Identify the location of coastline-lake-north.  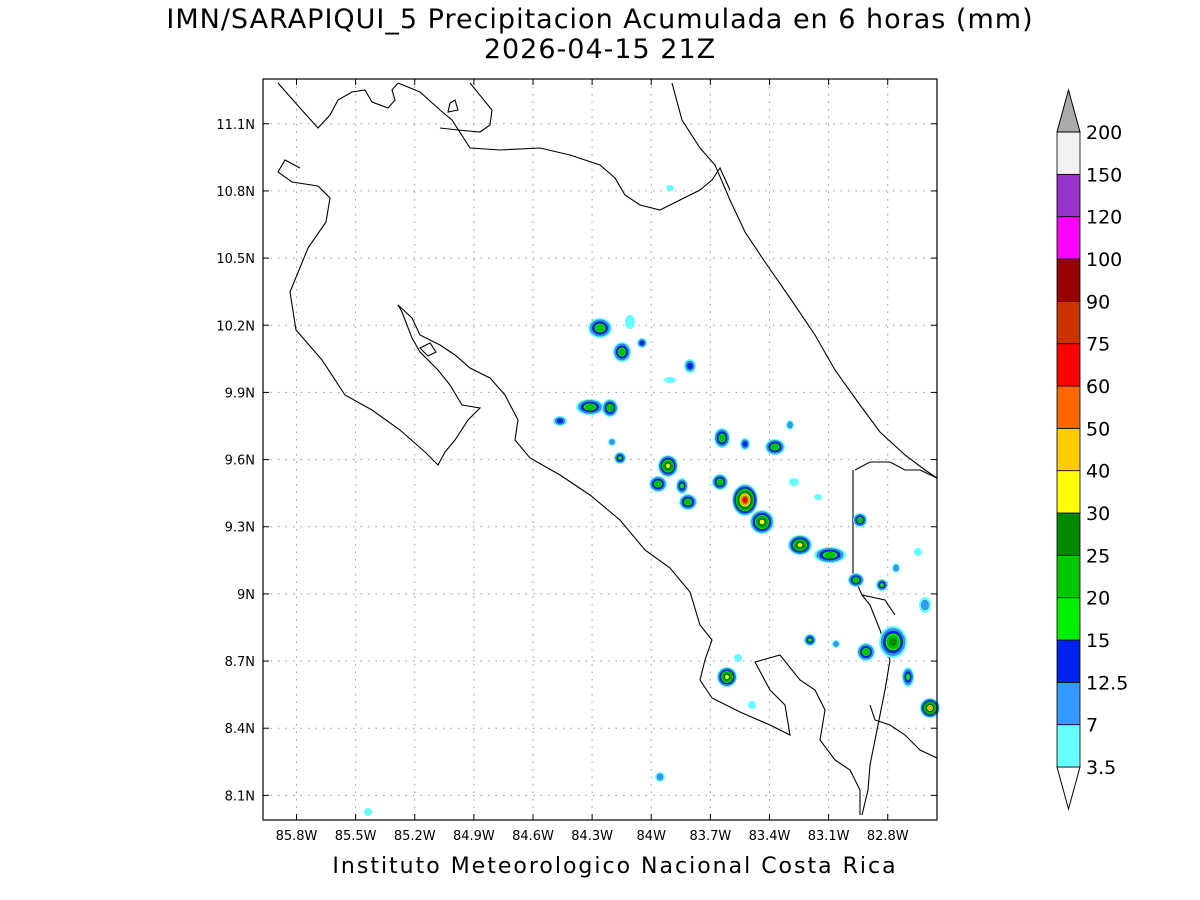
(564, 146).